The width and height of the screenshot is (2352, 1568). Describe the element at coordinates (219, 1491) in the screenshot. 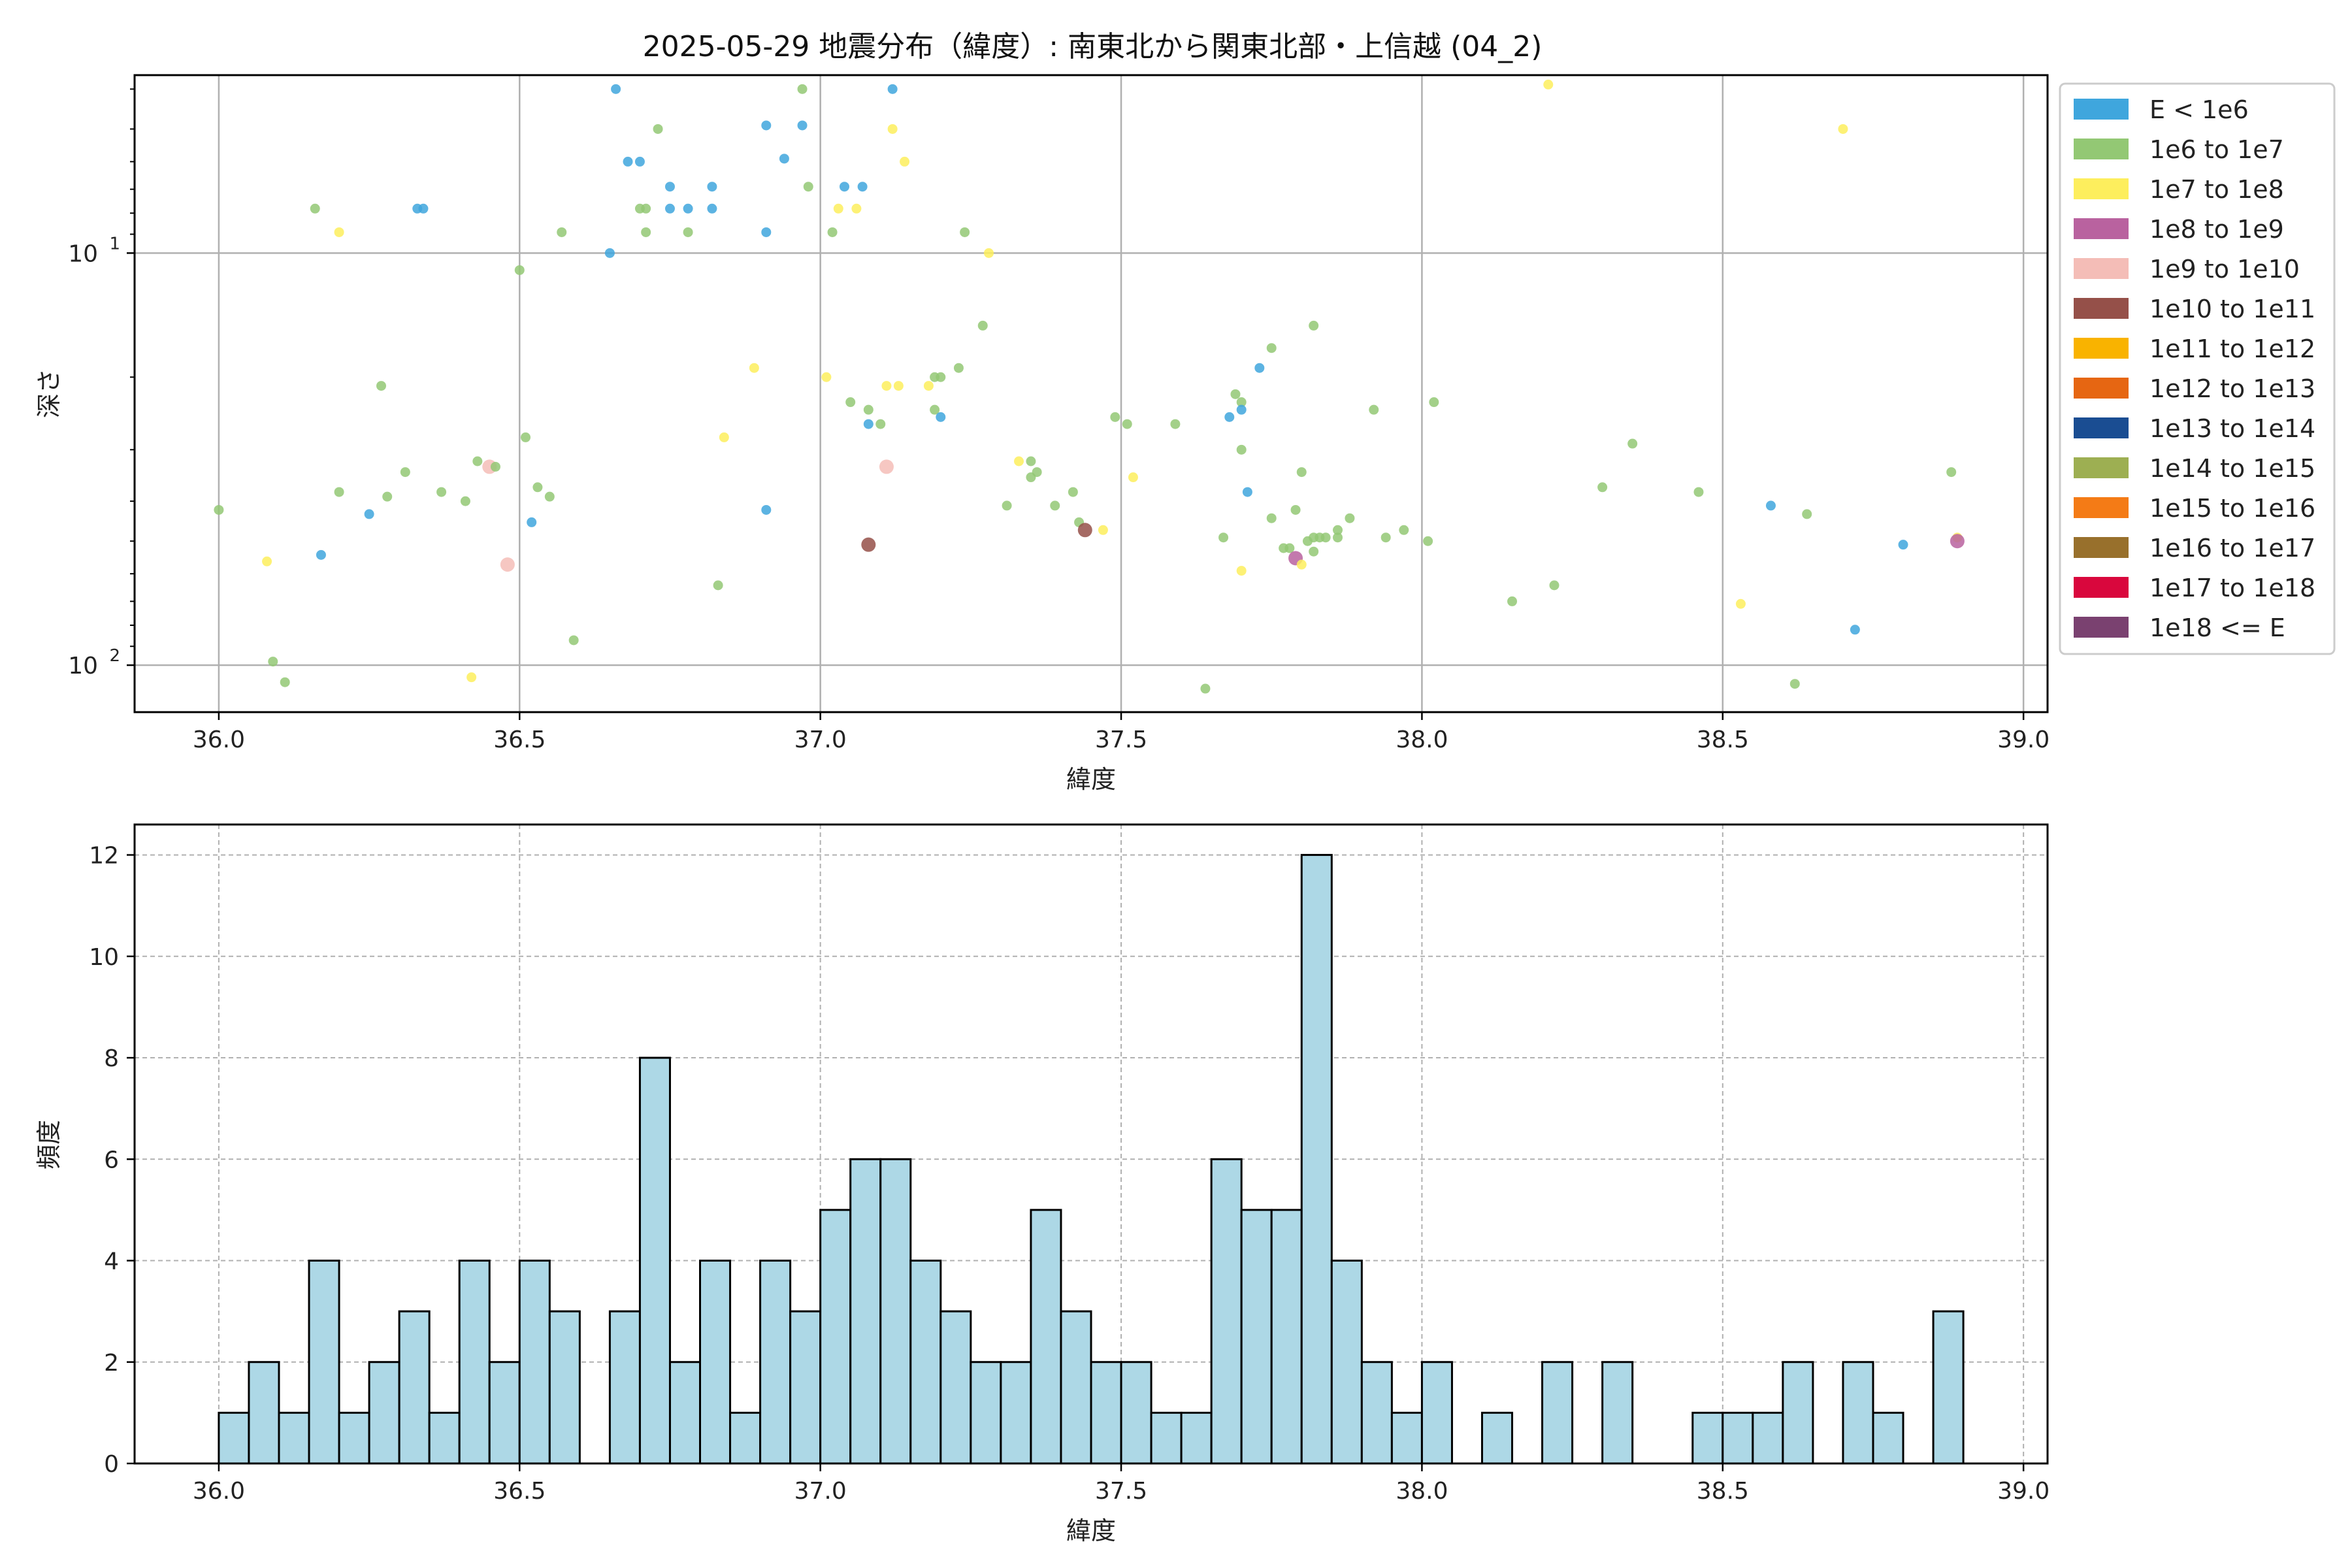

I see `histogram-x-tick-label: 36.0` at that location.